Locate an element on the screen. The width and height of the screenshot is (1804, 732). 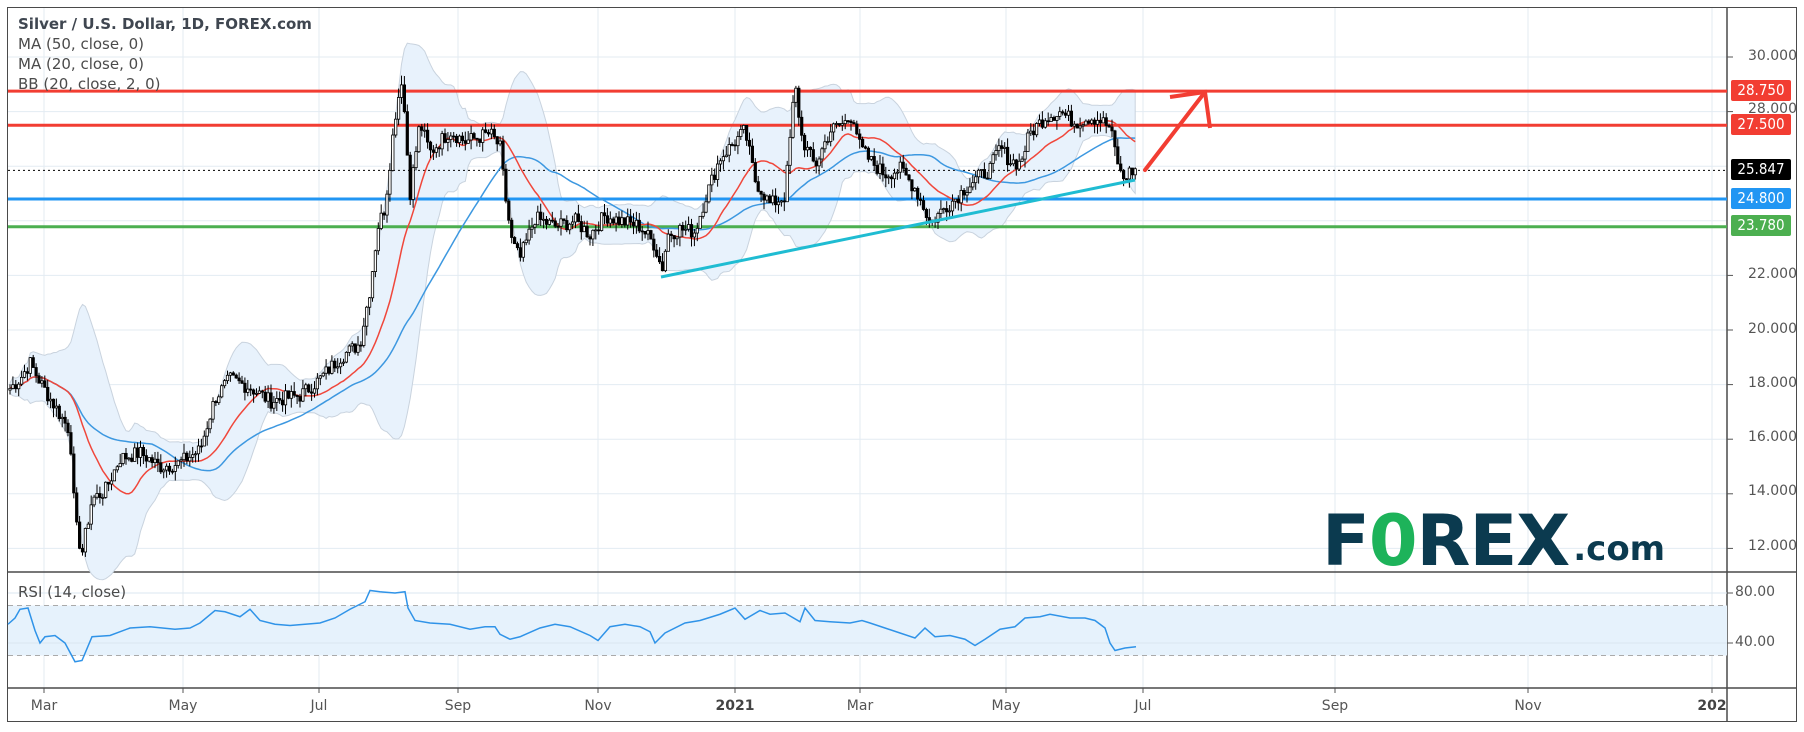
time-tick: Jul is located at coordinates (319, 706).